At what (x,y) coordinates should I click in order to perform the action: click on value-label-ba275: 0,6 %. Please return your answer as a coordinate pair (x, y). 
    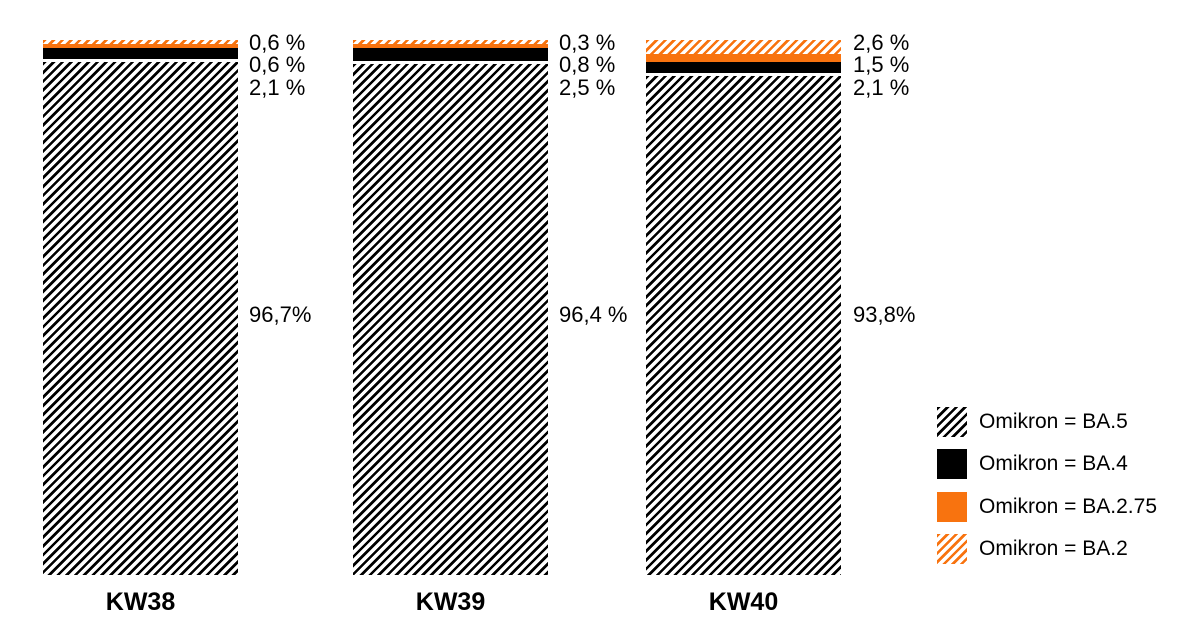
    Looking at the image, I should click on (277, 65).